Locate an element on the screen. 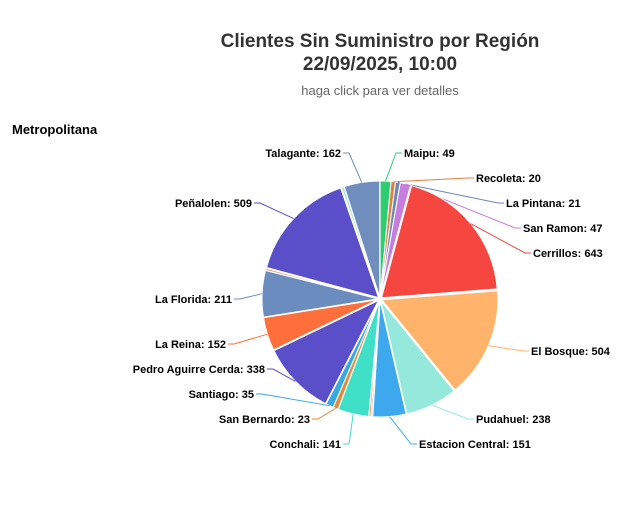  pie-label: Estacion Central: 151 is located at coordinates (475, 445).